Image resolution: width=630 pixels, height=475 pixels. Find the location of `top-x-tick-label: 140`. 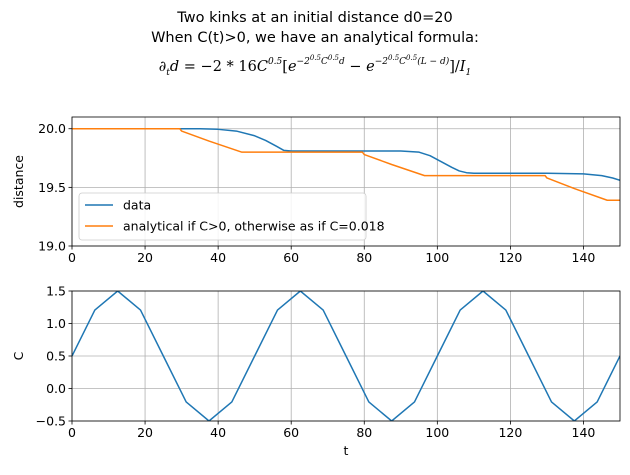

top-x-tick-label: 140 is located at coordinates (584, 257).